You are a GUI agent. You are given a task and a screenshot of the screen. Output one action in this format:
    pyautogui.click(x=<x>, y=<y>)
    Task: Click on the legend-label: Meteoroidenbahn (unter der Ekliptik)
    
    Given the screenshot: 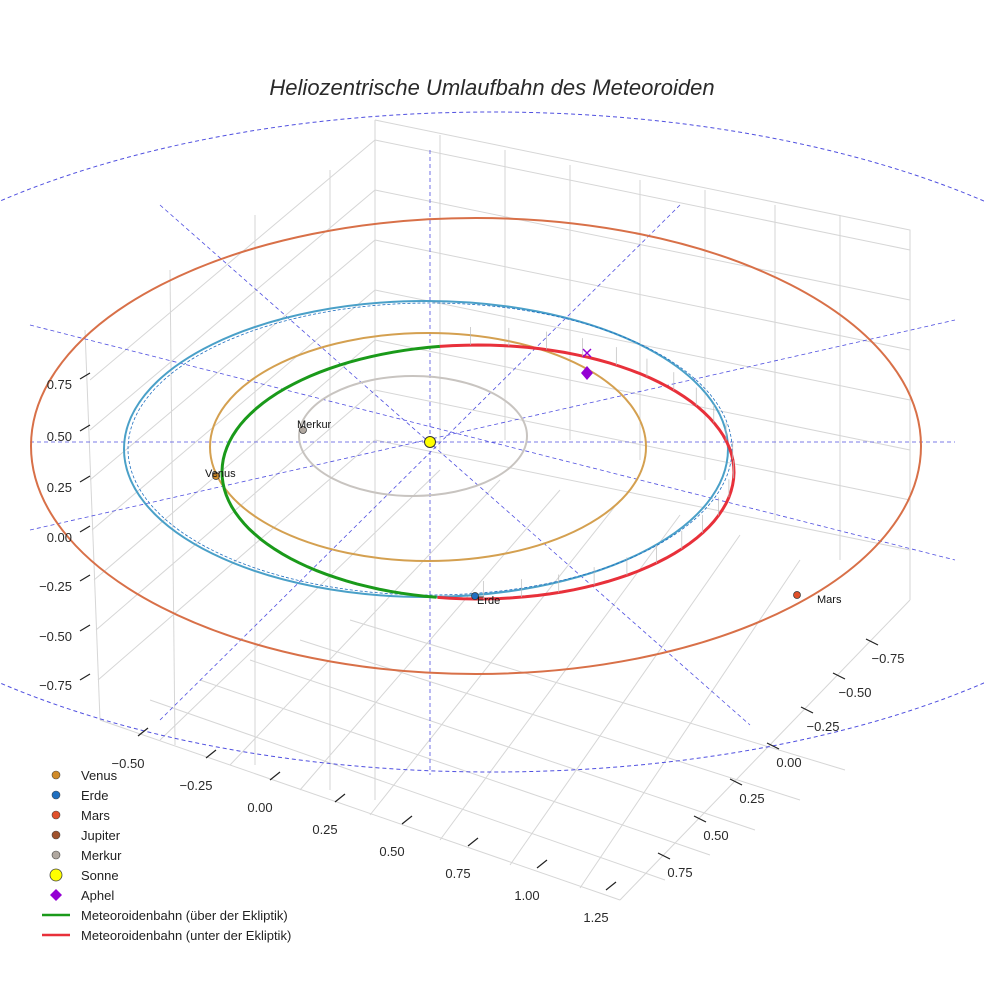 What is the action you would take?
    pyautogui.click(x=186, y=935)
    